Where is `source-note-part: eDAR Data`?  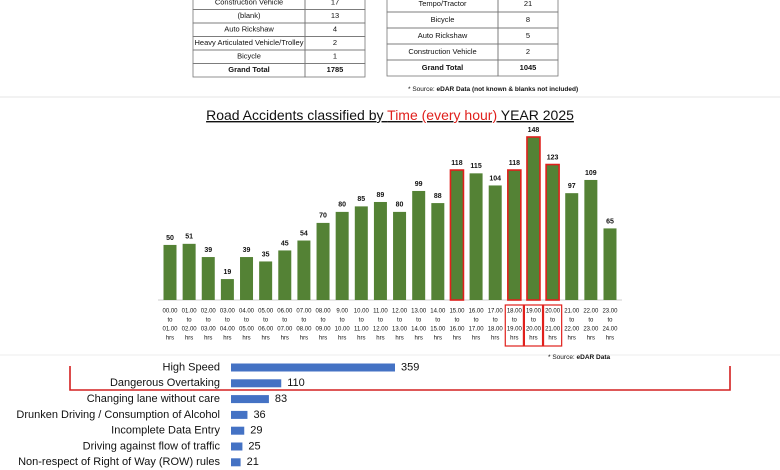 source-note-part: eDAR Data is located at coordinates (594, 357).